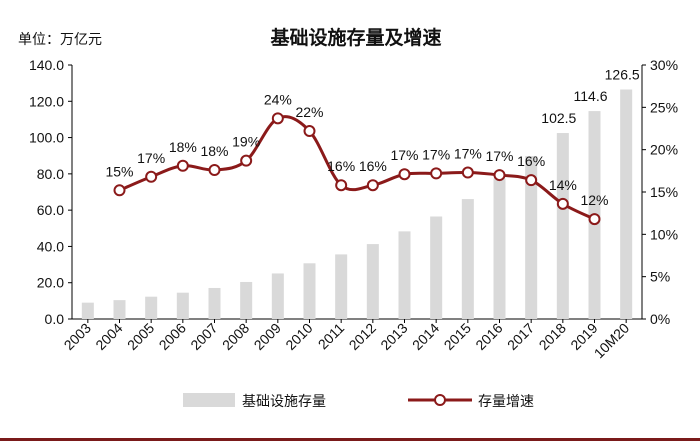 The image size is (700, 441). What do you see at coordinates (278, 99) in the screenshot?
I see `line-value-label: 24%` at bounding box center [278, 99].